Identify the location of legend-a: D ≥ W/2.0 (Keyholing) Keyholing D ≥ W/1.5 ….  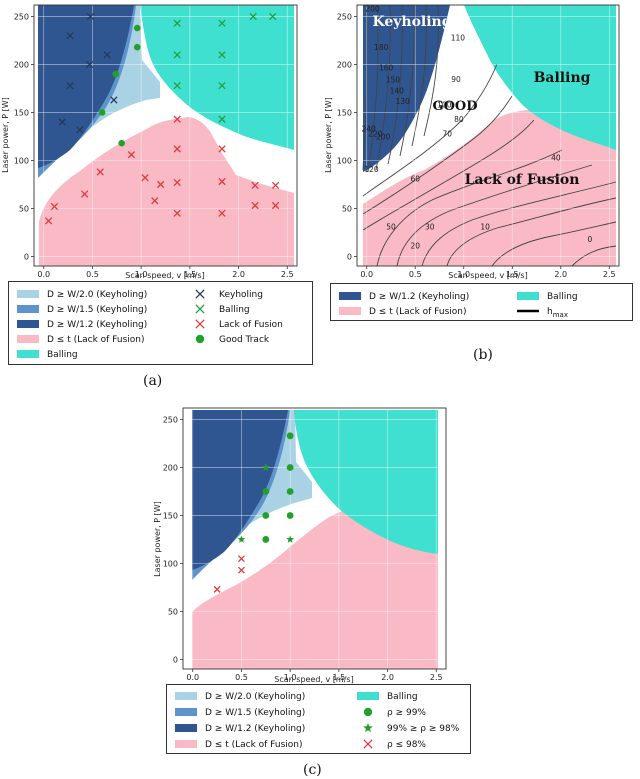
(160, 323).